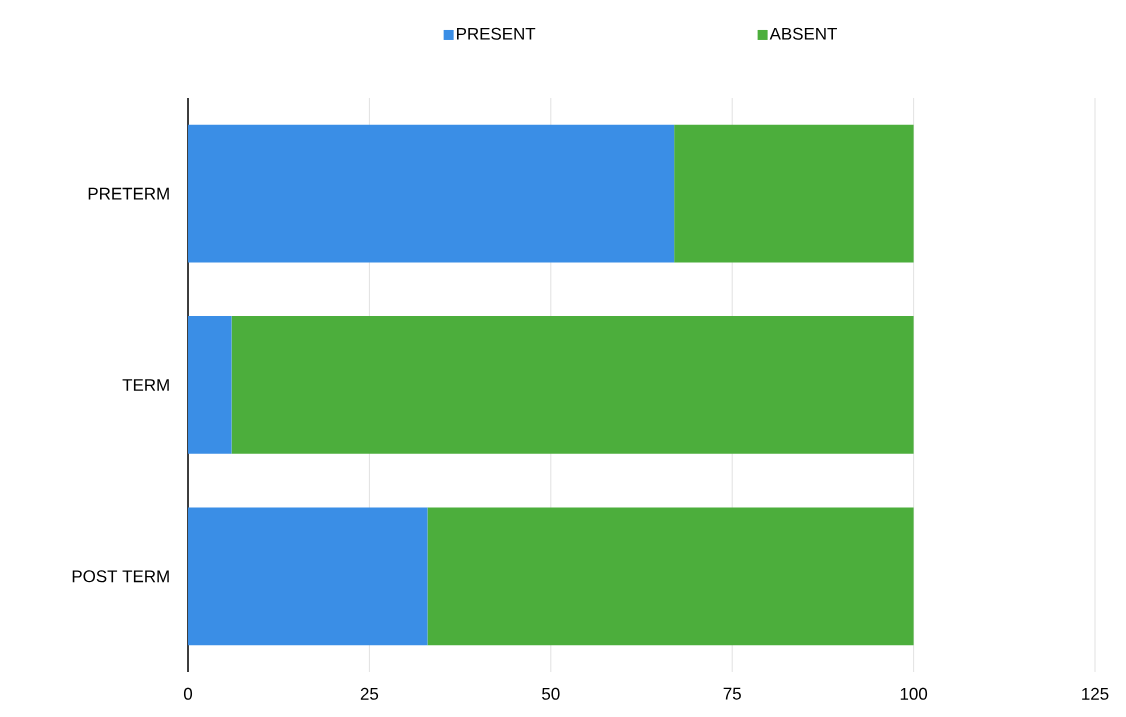 The image size is (1126, 717). What do you see at coordinates (803, 33) in the screenshot?
I see `legend-label: ABSENT` at bounding box center [803, 33].